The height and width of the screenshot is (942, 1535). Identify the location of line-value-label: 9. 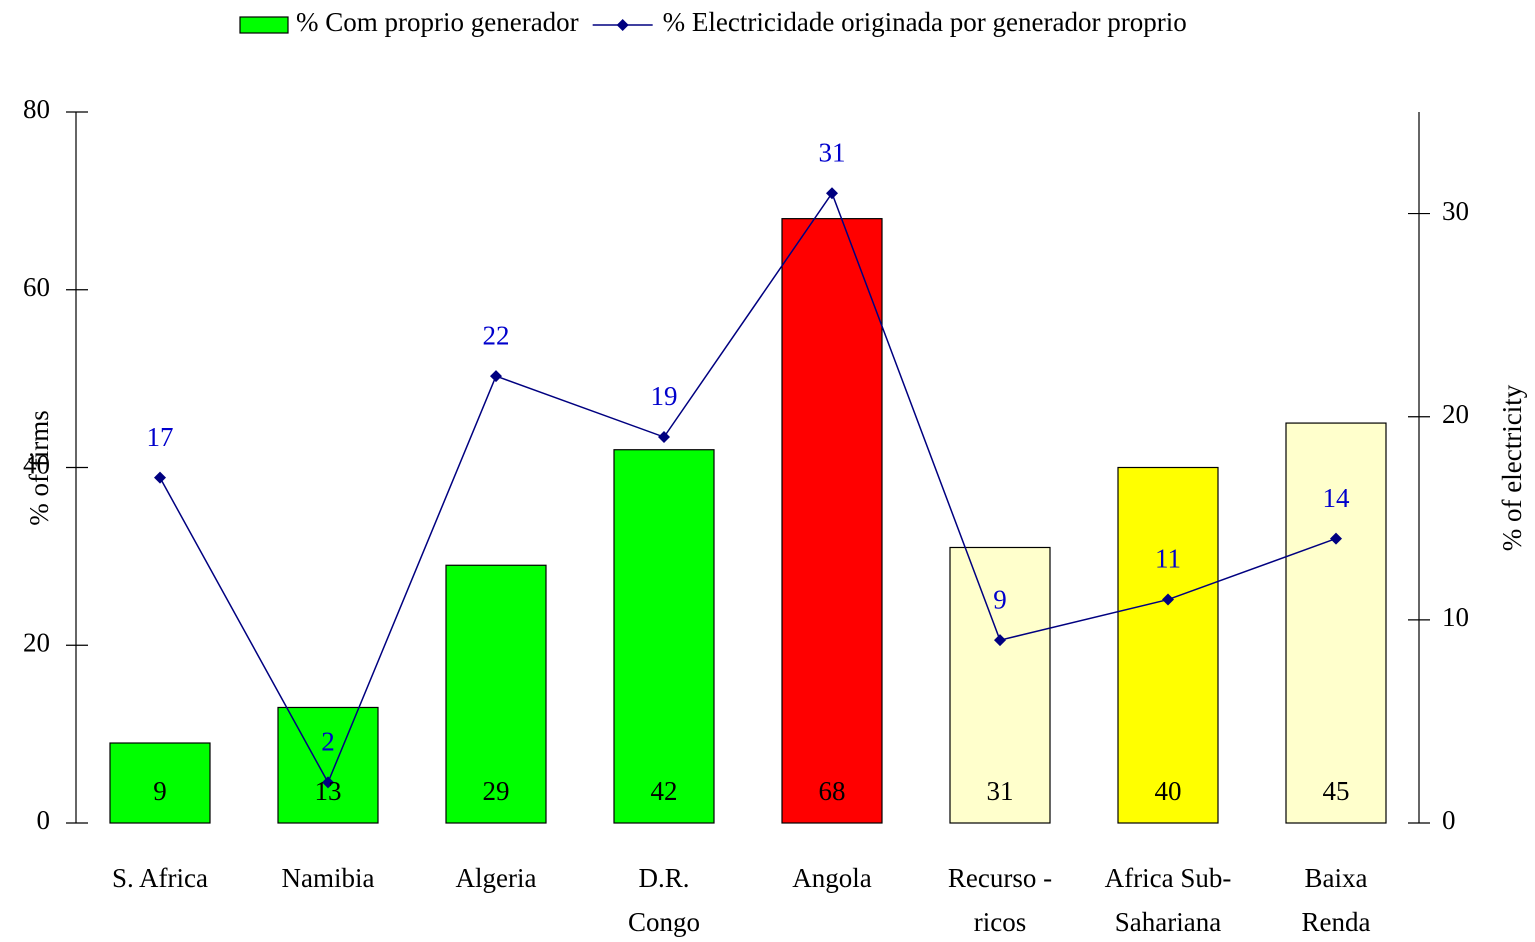
(1000, 599).